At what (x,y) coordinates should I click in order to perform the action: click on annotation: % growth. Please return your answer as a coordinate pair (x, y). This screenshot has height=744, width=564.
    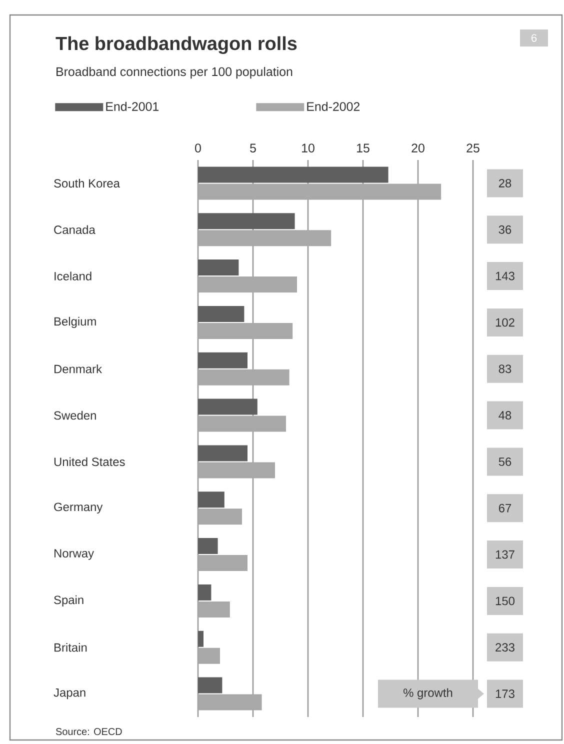
    Looking at the image, I should click on (428, 694).